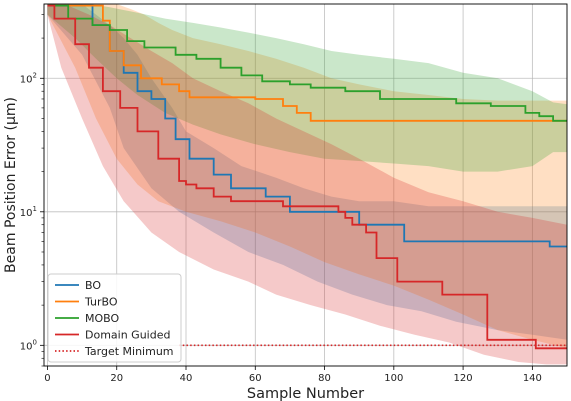 This screenshot has width=571, height=401. I want to click on y-tick-label: 10¹, so click(28, 212).